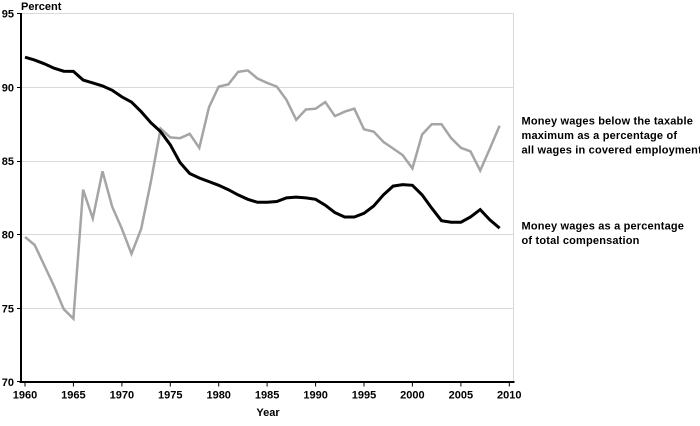 This screenshot has height=426, width=700. What do you see at coordinates (8, 88) in the screenshot?
I see `svg-text: 90` at bounding box center [8, 88].